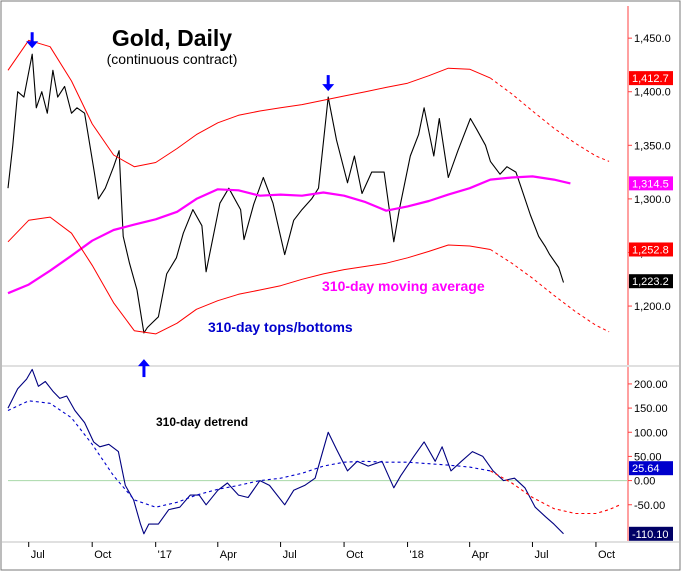 This screenshot has width=681, height=576. I want to click on price-value-label: 1,314.5, so click(650, 184).